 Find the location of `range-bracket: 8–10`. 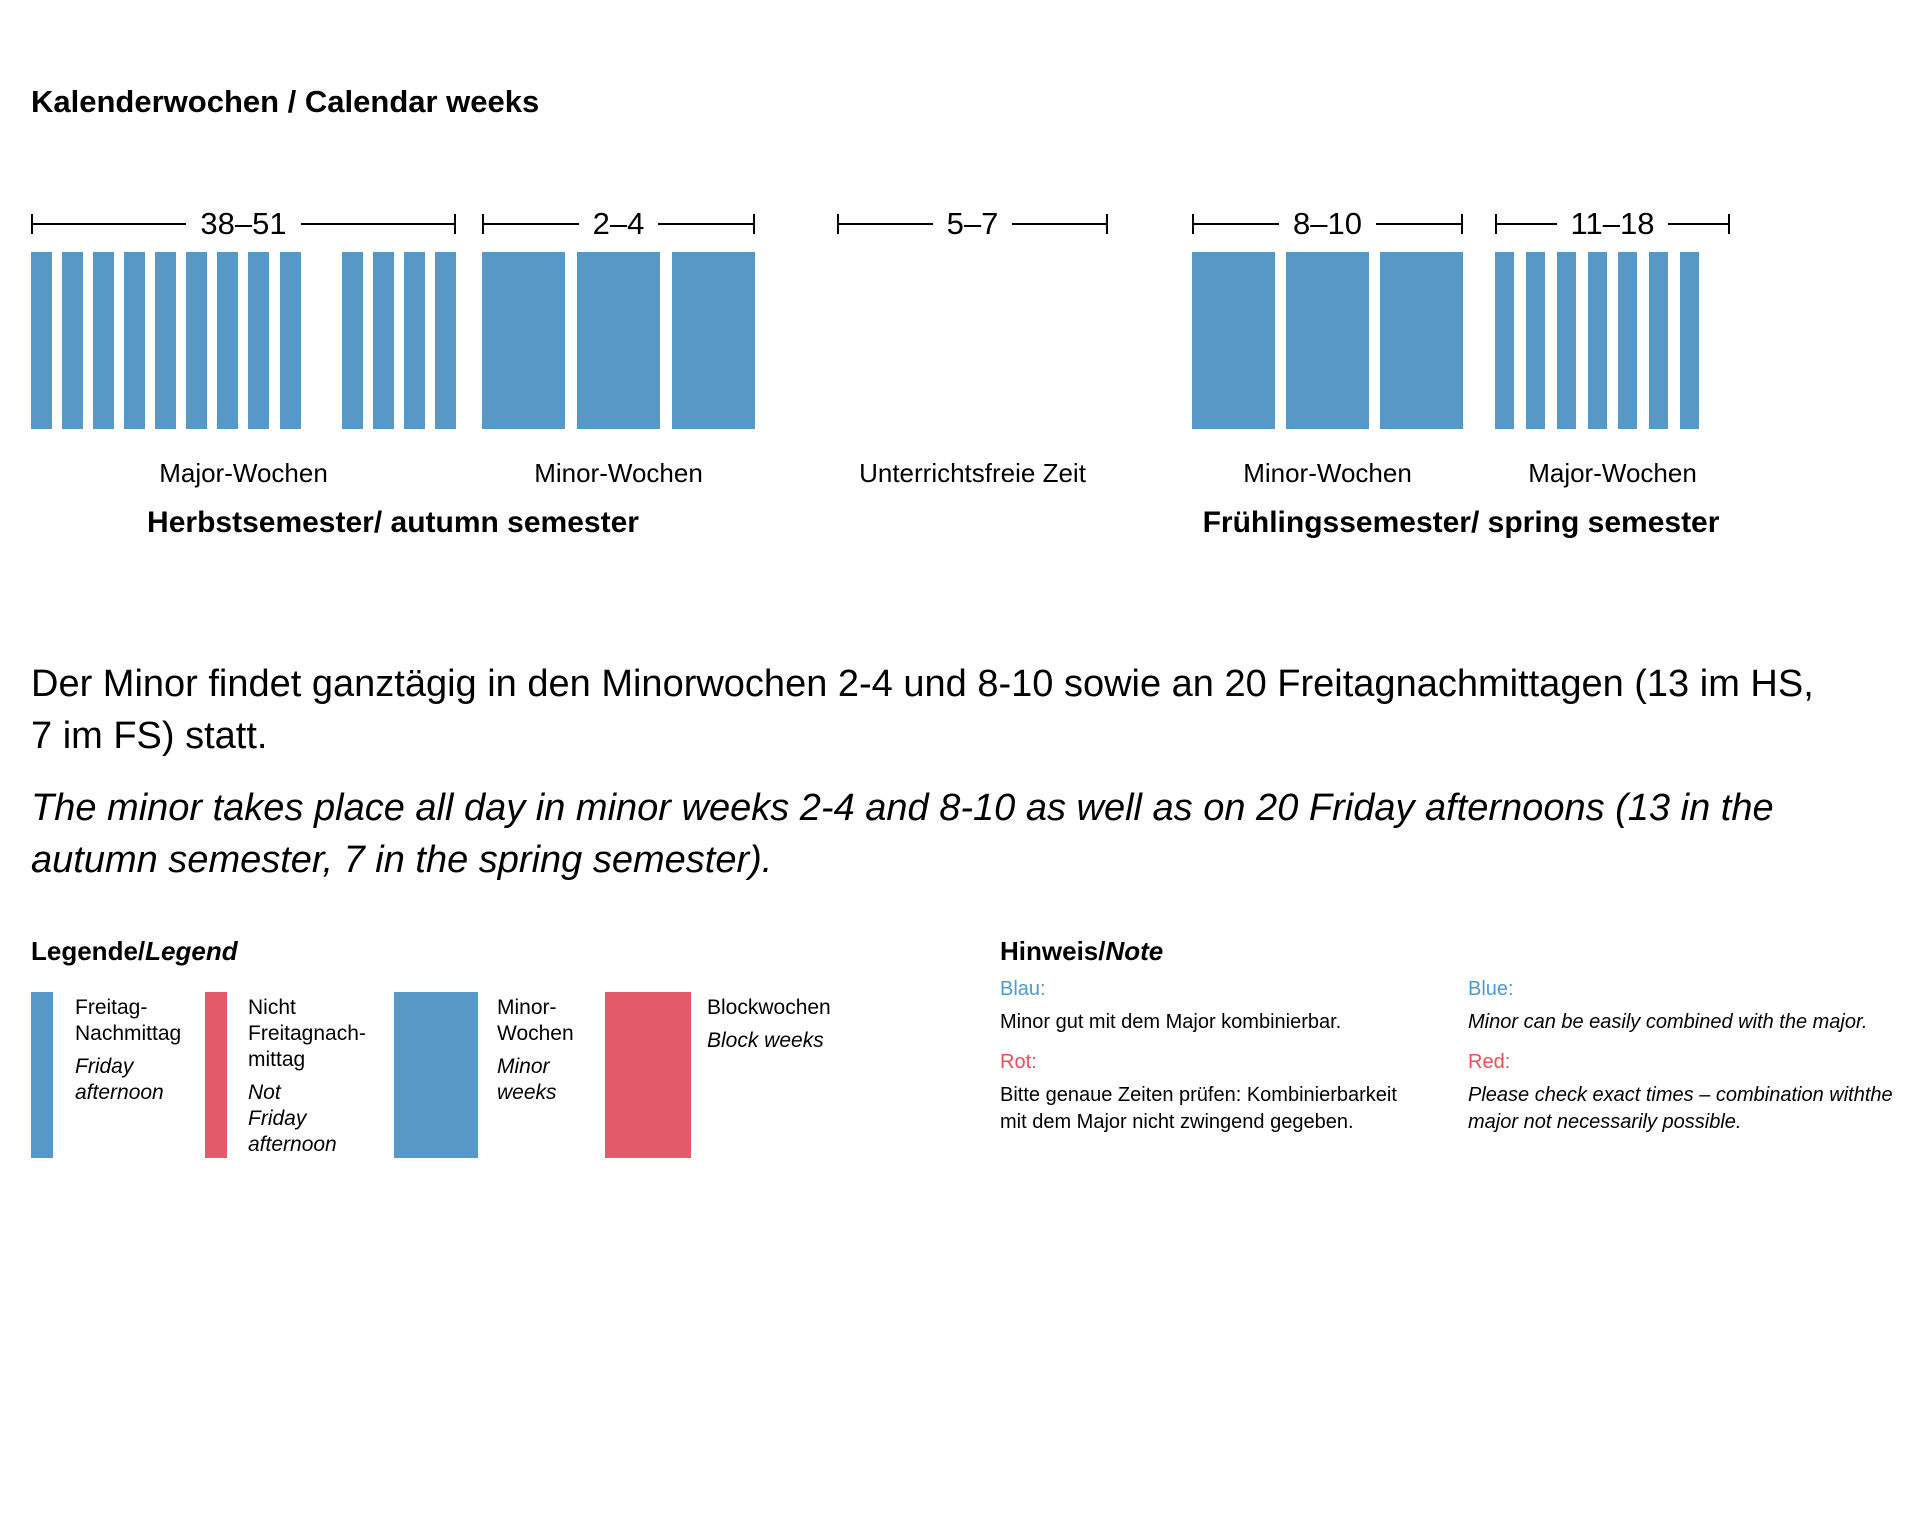

range-bracket: 8–10 is located at coordinates (1327, 223).